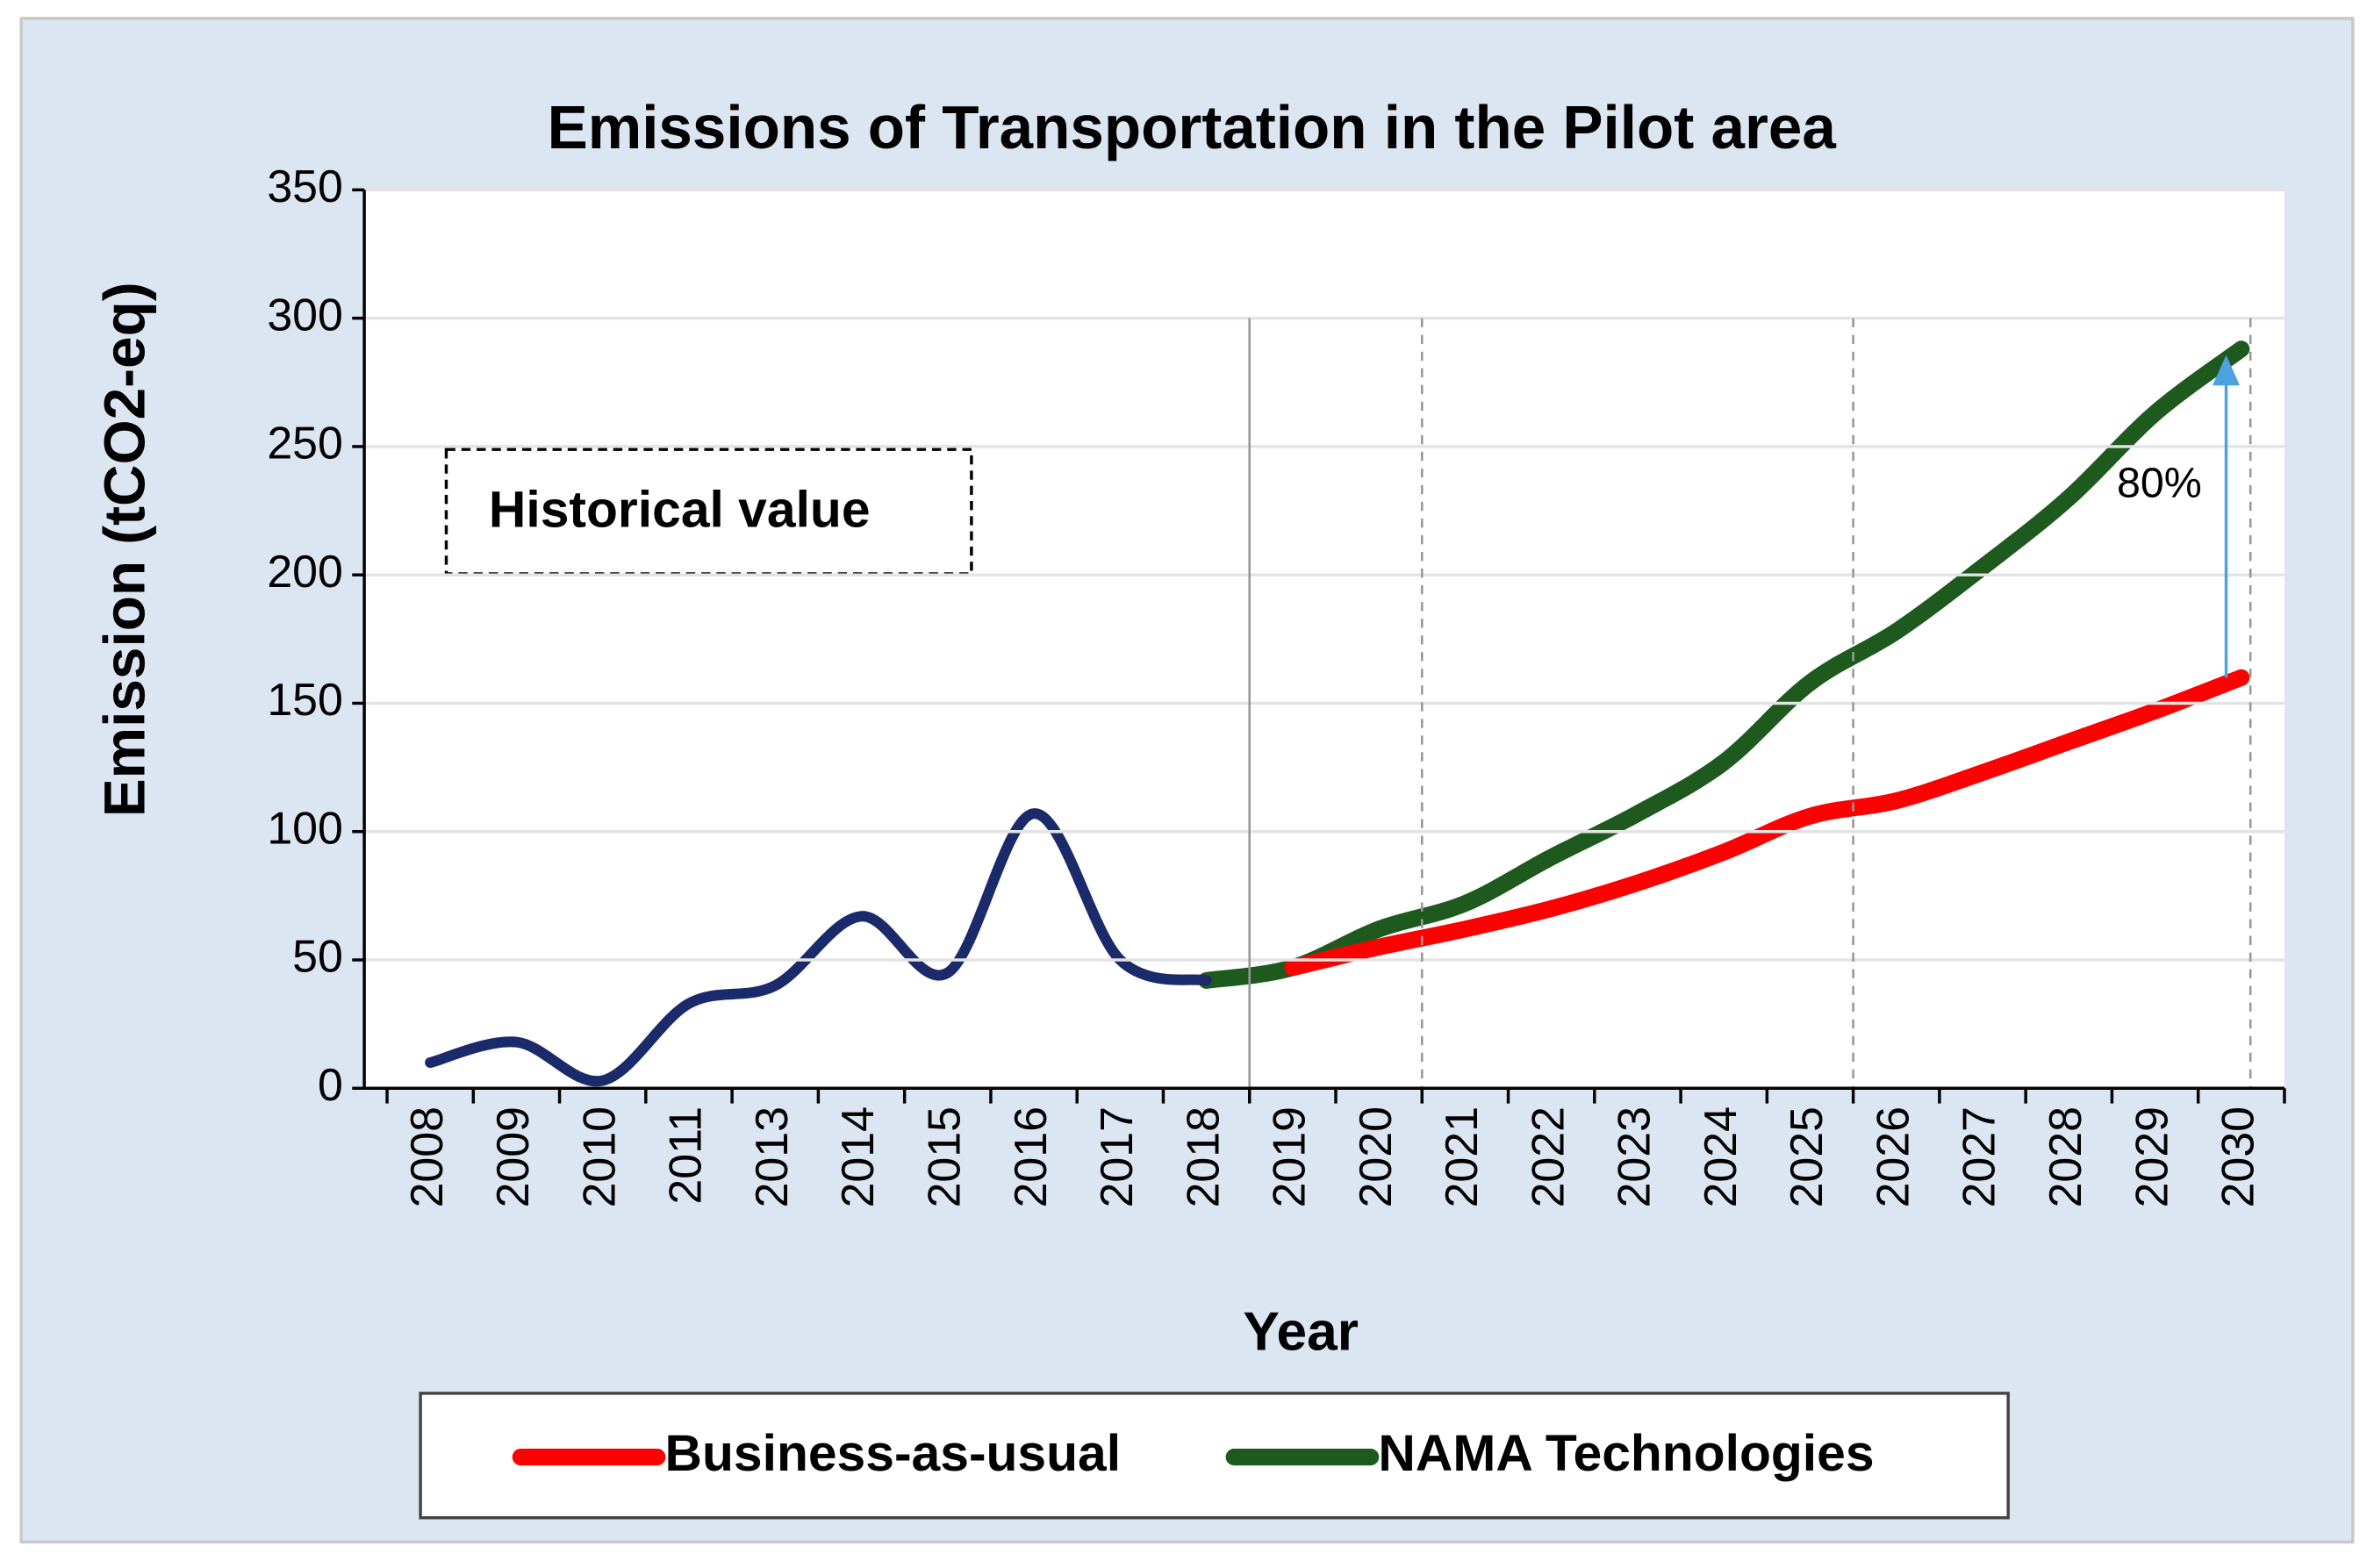 The width and height of the screenshot is (2374, 1568). What do you see at coordinates (1116, 1156) in the screenshot?
I see `x-tick-label: 2017` at bounding box center [1116, 1156].